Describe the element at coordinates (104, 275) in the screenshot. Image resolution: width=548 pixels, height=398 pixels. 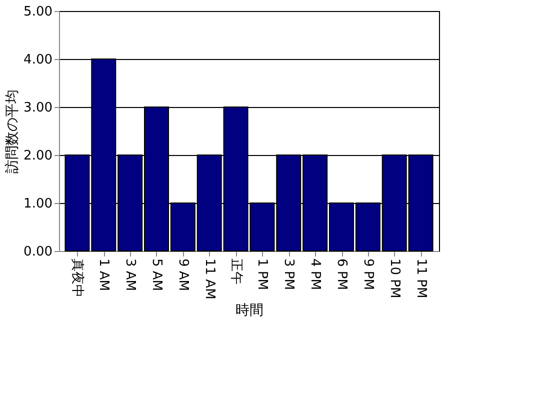
I see `x-tick-label: 1 AM` at that location.